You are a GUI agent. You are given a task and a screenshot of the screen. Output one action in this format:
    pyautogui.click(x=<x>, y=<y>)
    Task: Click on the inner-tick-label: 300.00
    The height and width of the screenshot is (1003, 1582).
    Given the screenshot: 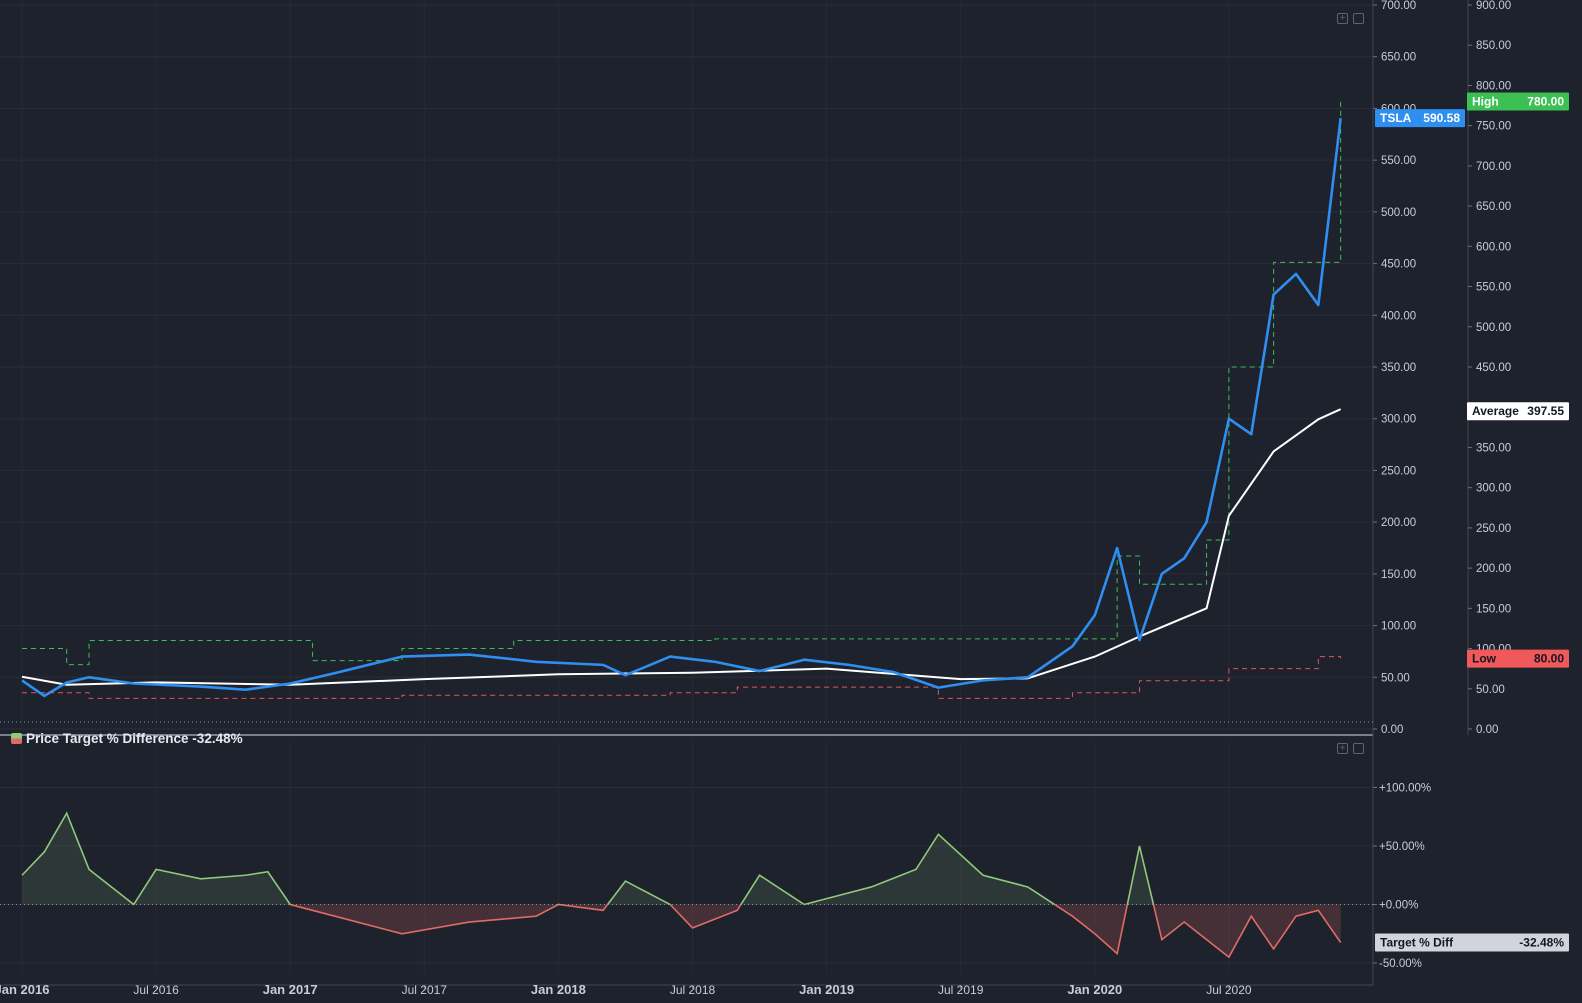 What is the action you would take?
    pyautogui.click(x=1398, y=420)
    